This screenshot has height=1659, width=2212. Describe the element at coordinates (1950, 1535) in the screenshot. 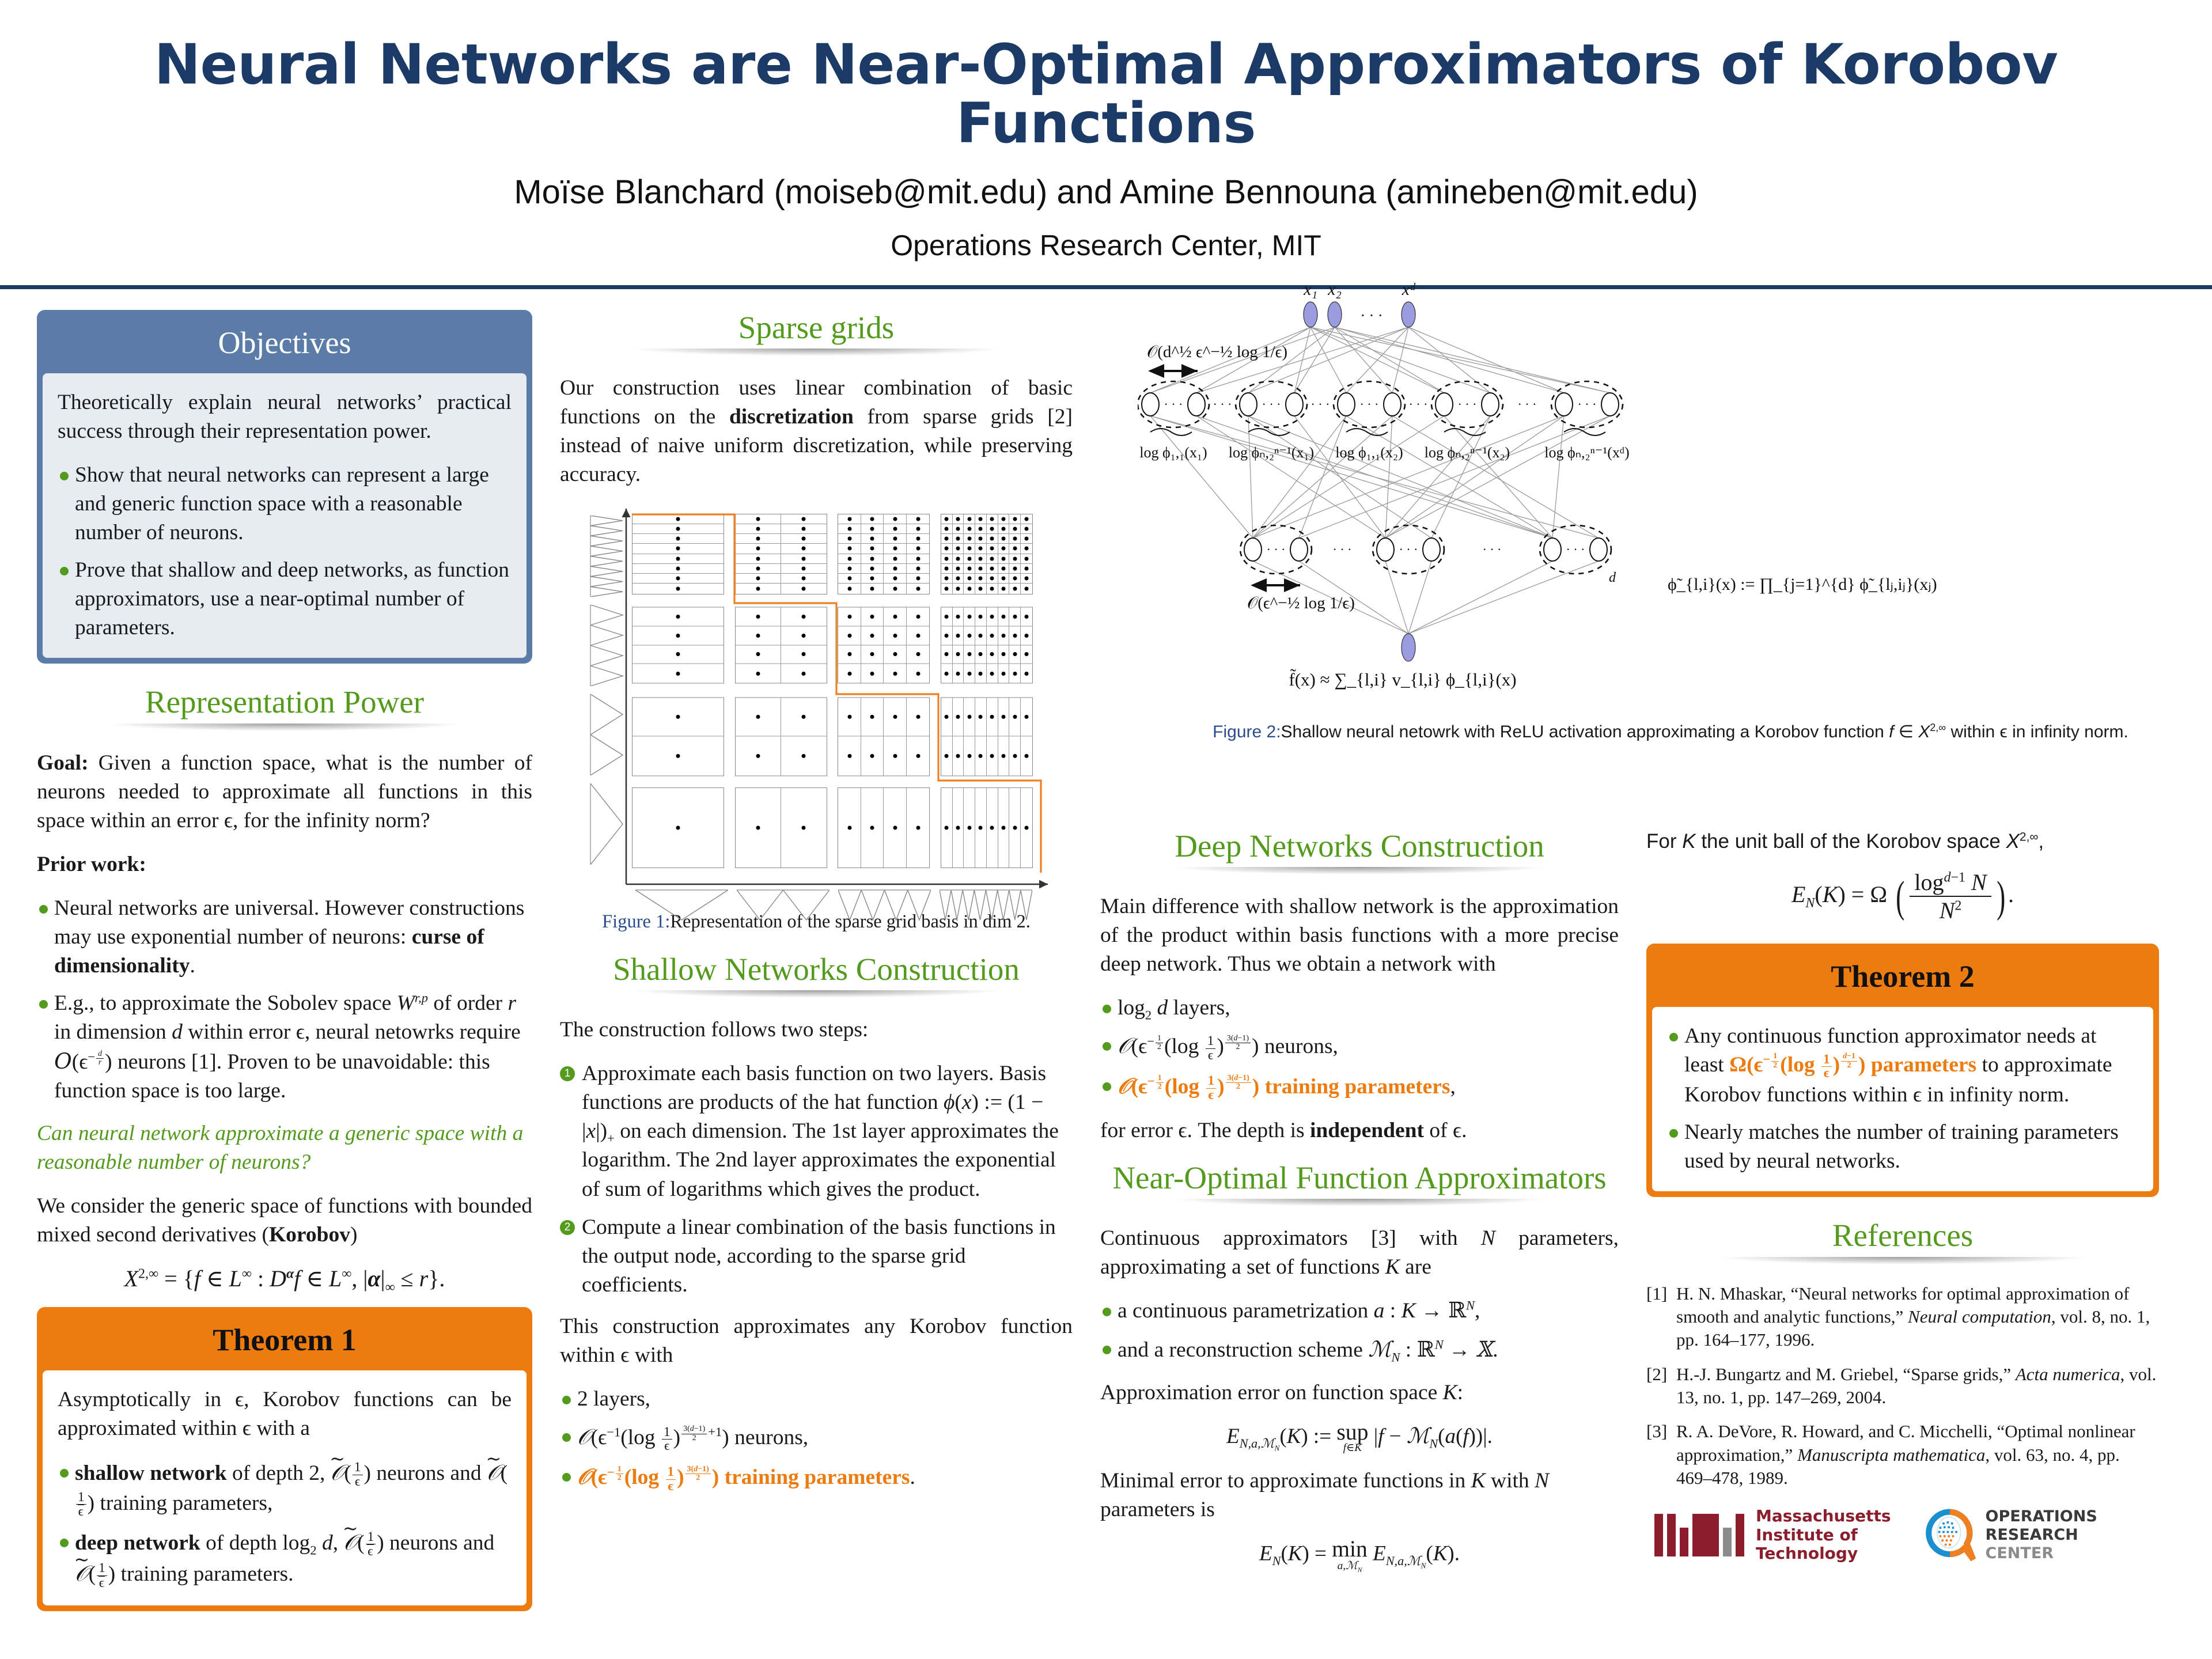

I see `orc-globe-magnifier-icon` at that location.